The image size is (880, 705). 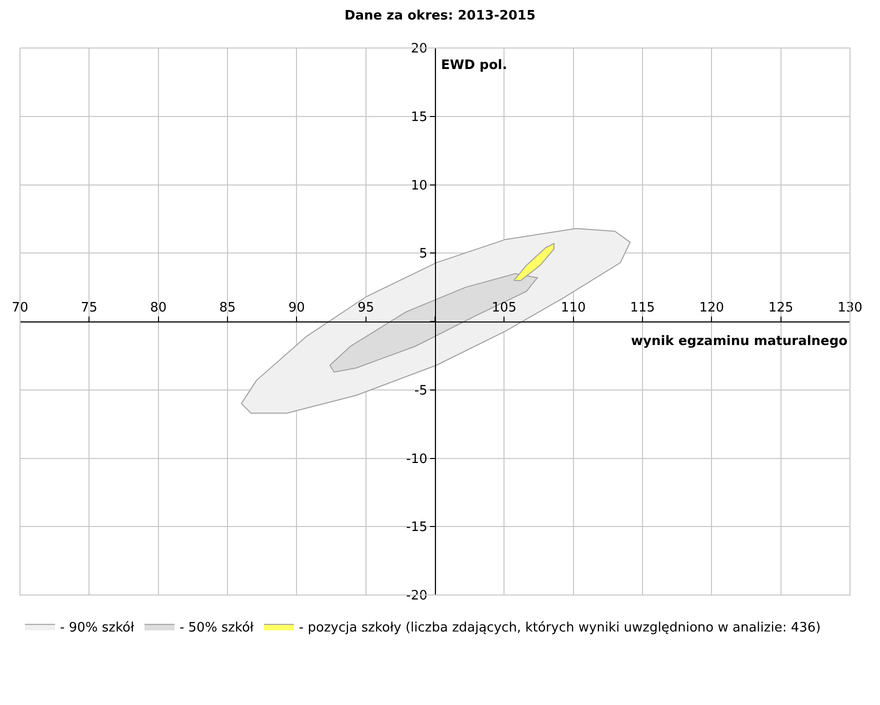 What do you see at coordinates (642, 308) in the screenshot?
I see `x-tick-label: 115` at bounding box center [642, 308].